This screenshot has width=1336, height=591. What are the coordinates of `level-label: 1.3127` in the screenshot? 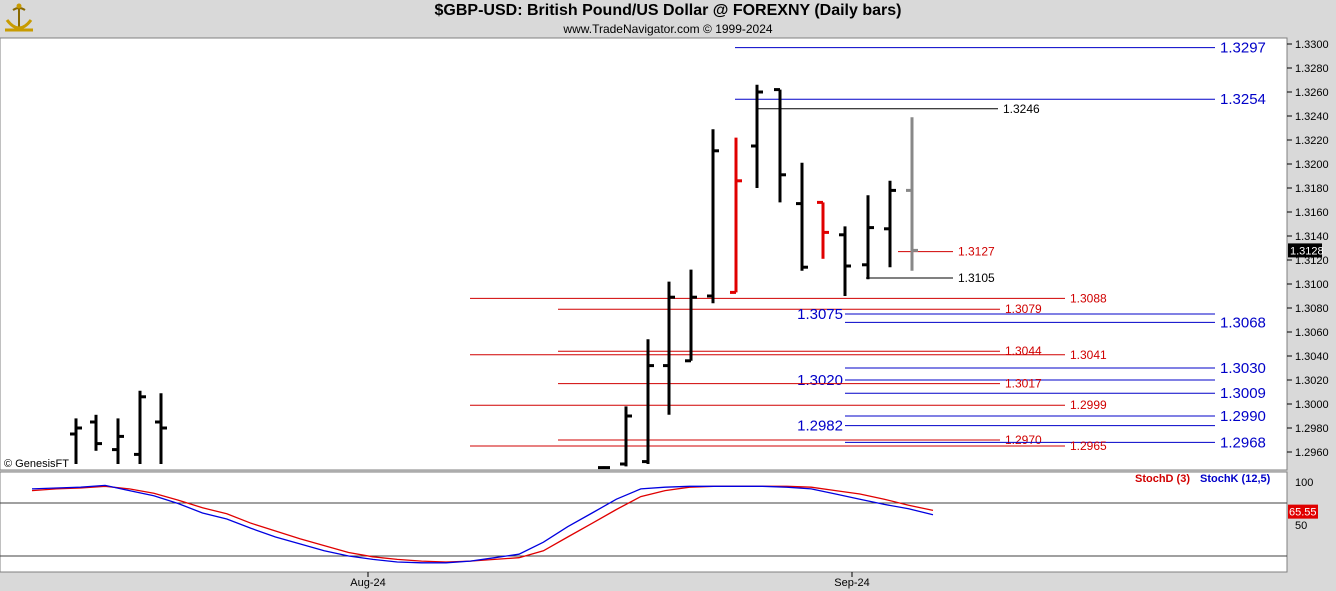 It's located at (976, 252).